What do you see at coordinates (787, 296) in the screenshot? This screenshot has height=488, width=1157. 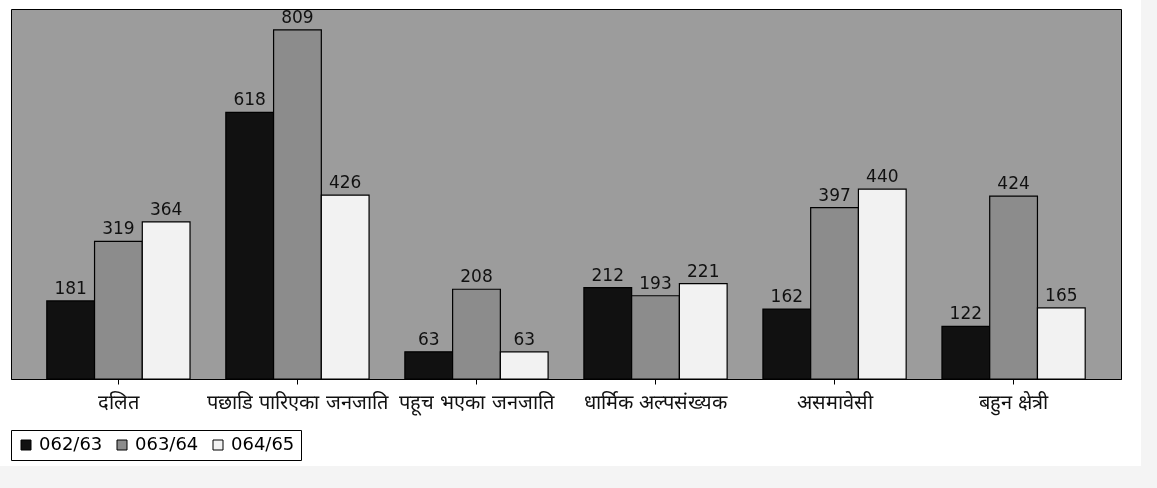 I see `data-label: 162` at bounding box center [787, 296].